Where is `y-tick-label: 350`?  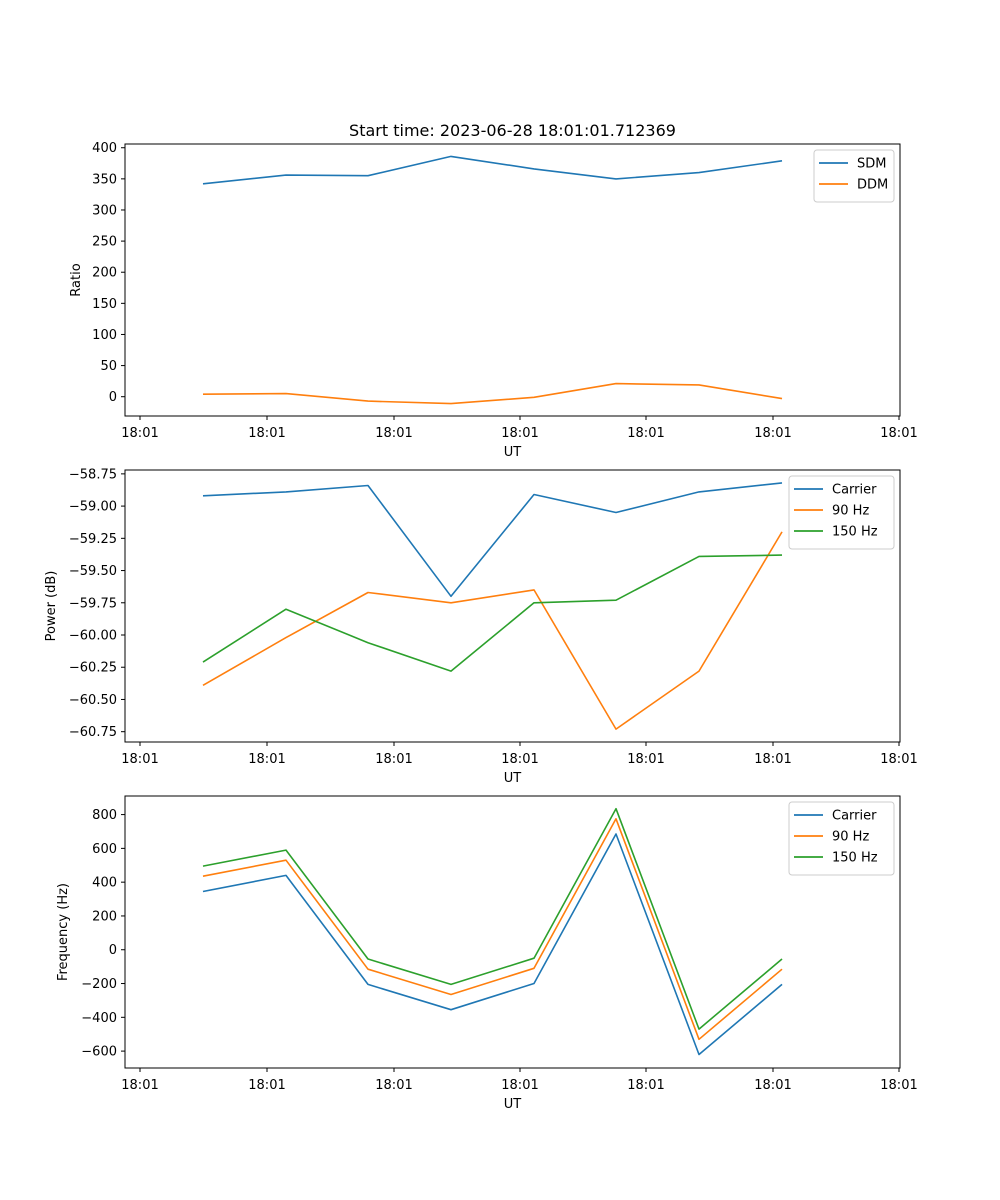
y-tick-label: 350 is located at coordinates (104, 179).